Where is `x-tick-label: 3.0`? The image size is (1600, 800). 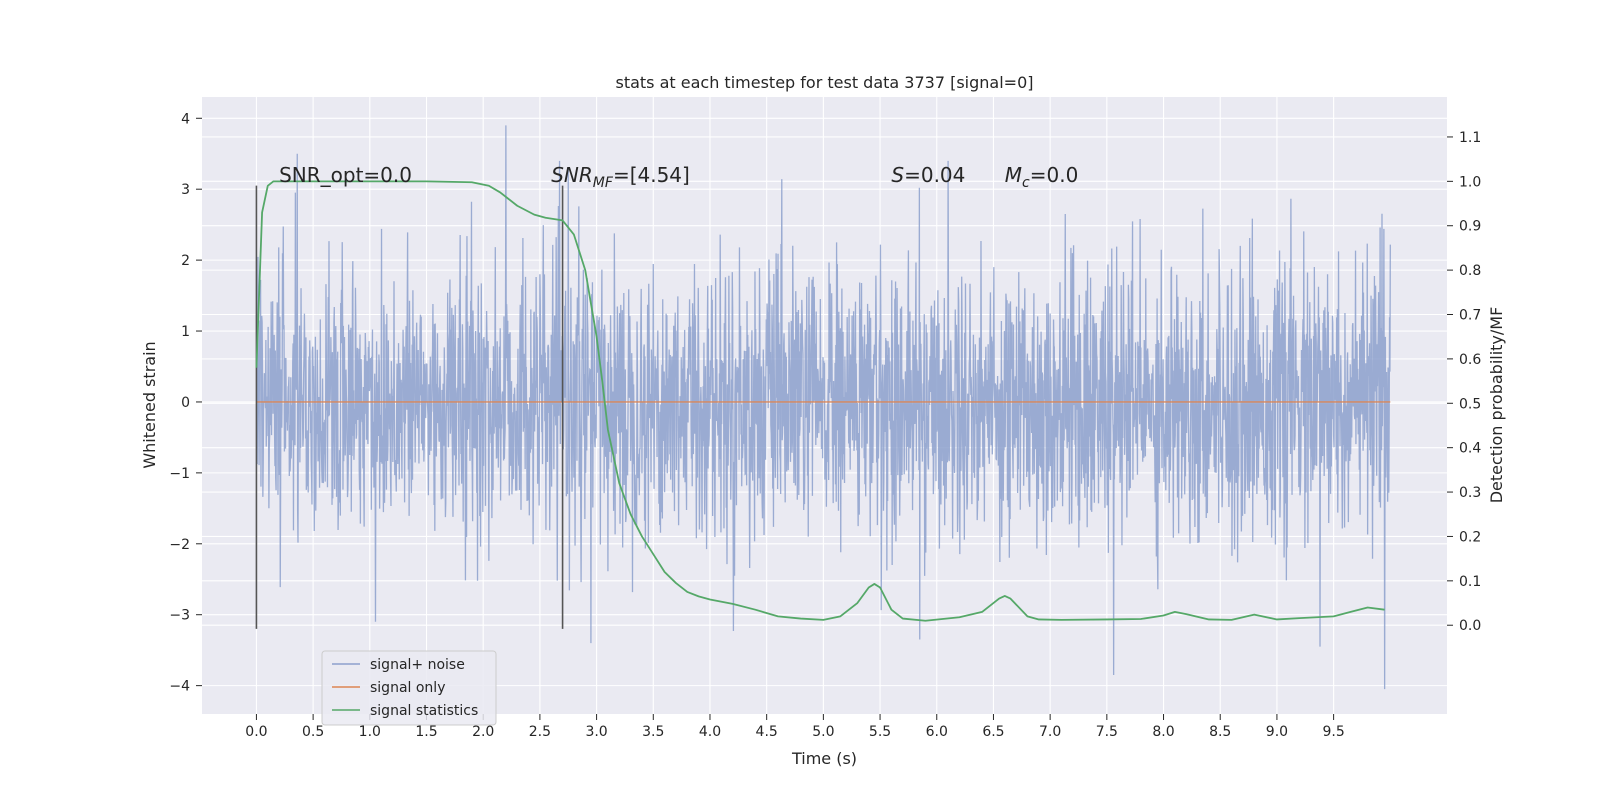
x-tick-label: 3.0 is located at coordinates (596, 732).